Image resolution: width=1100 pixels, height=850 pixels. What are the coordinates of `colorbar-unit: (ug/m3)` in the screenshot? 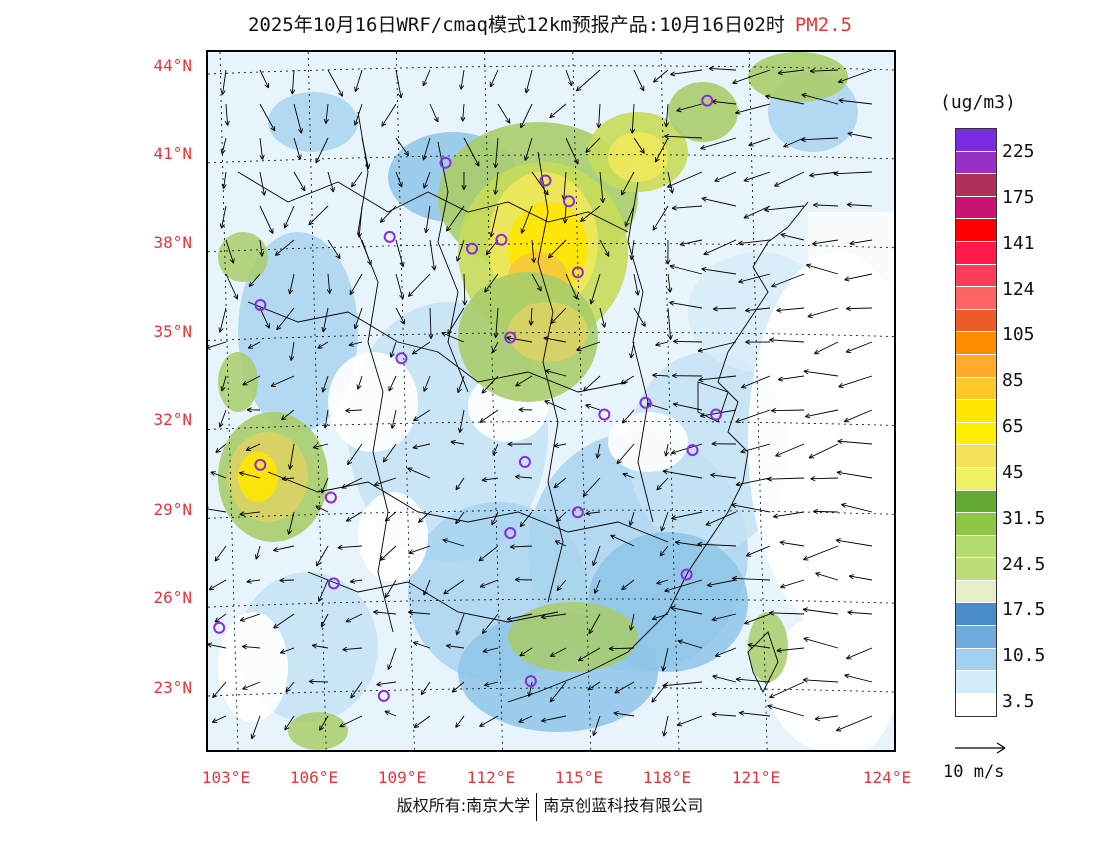 It's located at (978, 102).